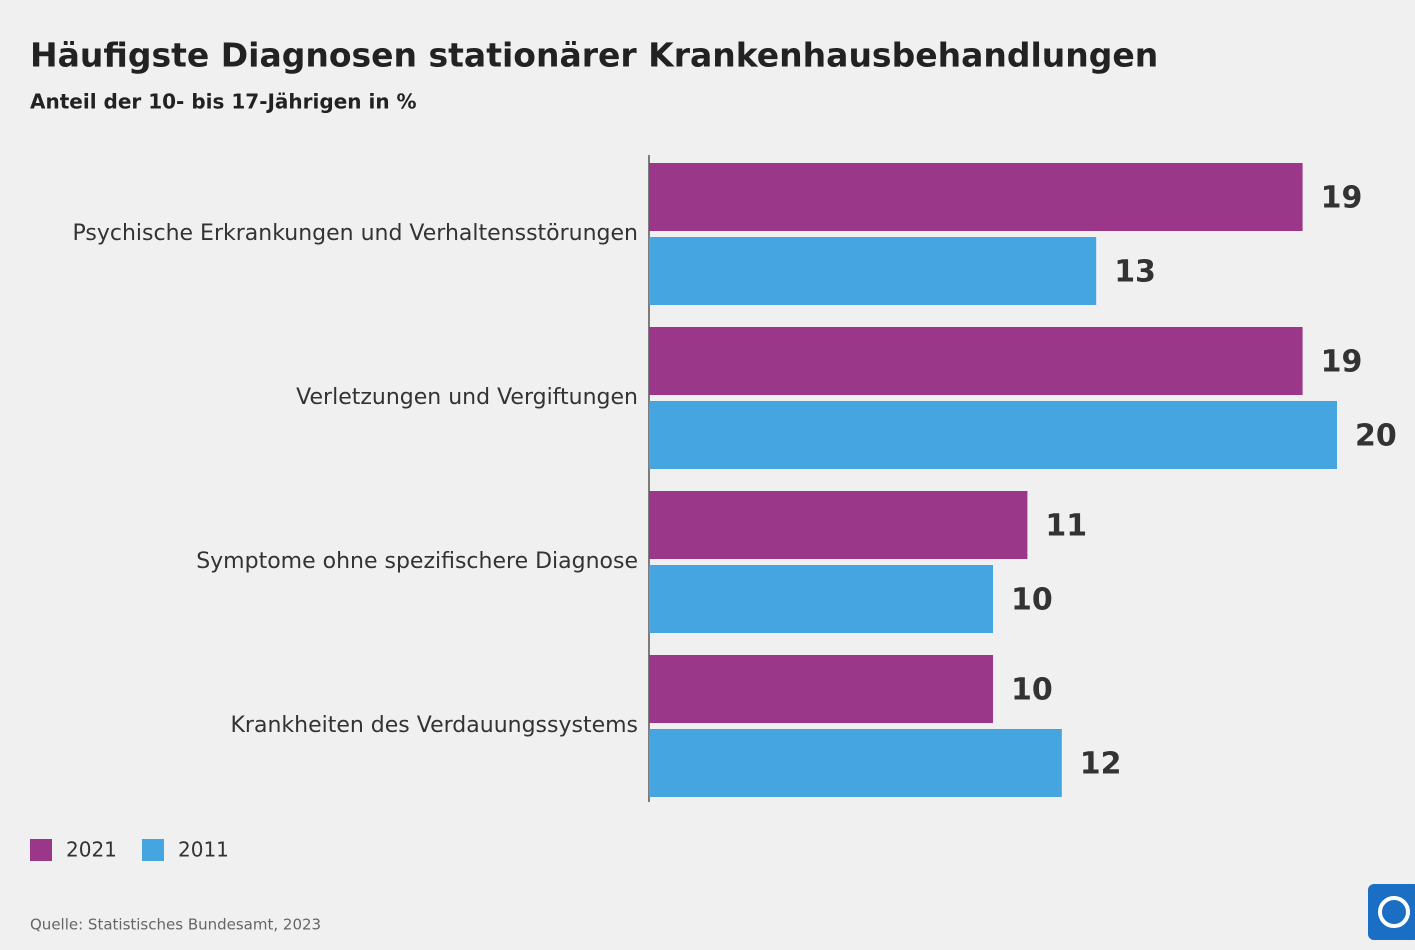  Describe the element at coordinates (203, 850) in the screenshot. I see `legend-label: 2011` at that location.